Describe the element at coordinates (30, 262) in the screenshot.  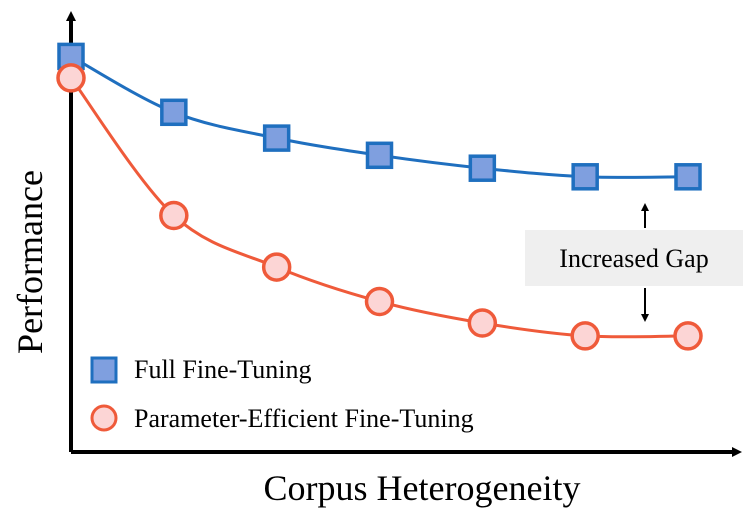
I see `y-axis-label: Performance` at that location.